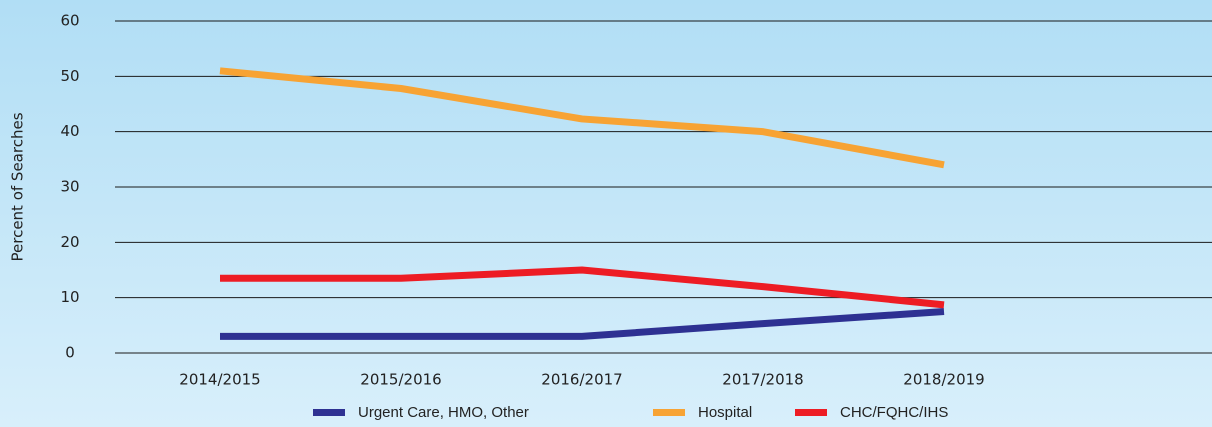 Image resolution: width=1212 pixels, height=427 pixels. What do you see at coordinates (219, 380) in the screenshot?
I see `x-tick-label: 2014/2015` at bounding box center [219, 380].